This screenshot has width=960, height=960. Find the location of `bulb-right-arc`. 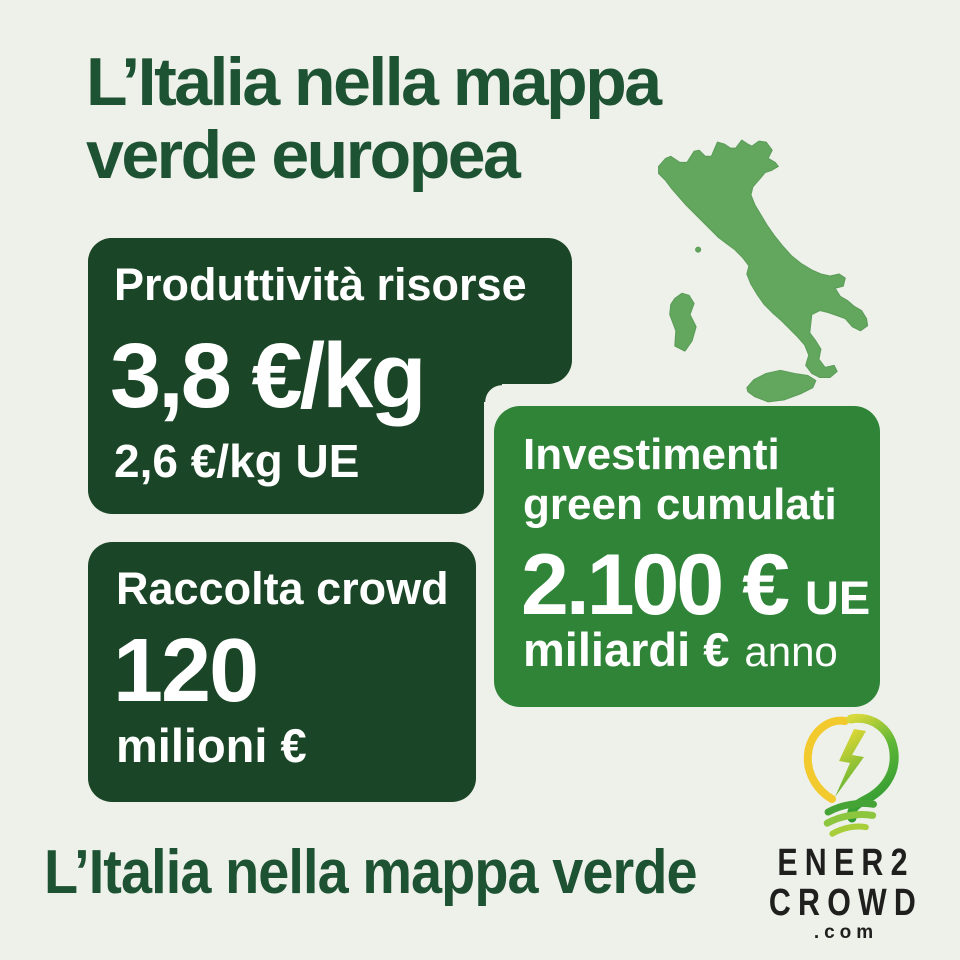

bulb-right-arc is located at coordinates (872, 768).